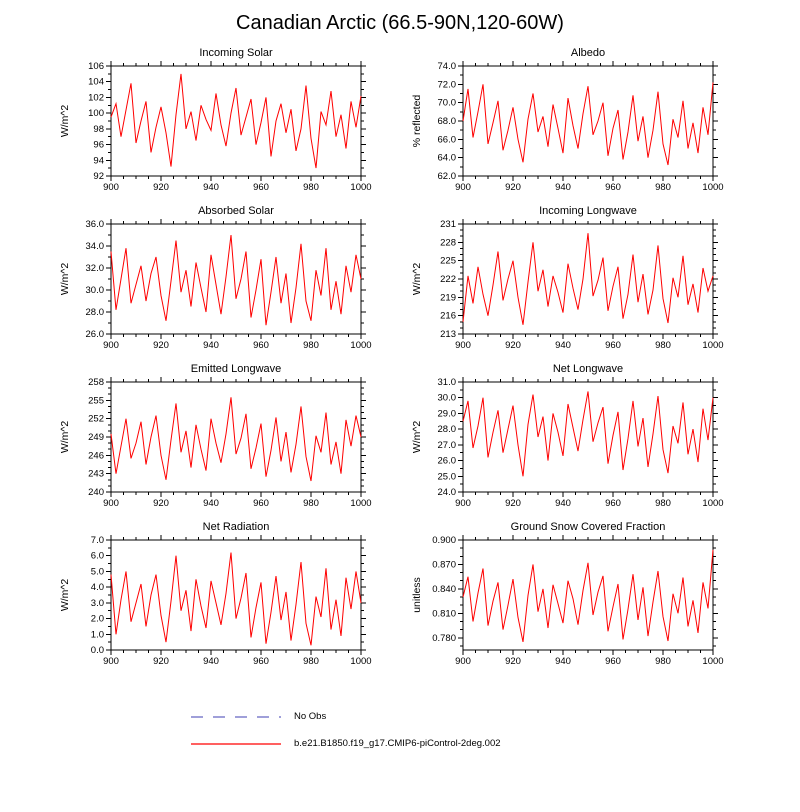  What do you see at coordinates (447, 66) in the screenshot?
I see `y-tick-label: 74.0` at bounding box center [447, 66].